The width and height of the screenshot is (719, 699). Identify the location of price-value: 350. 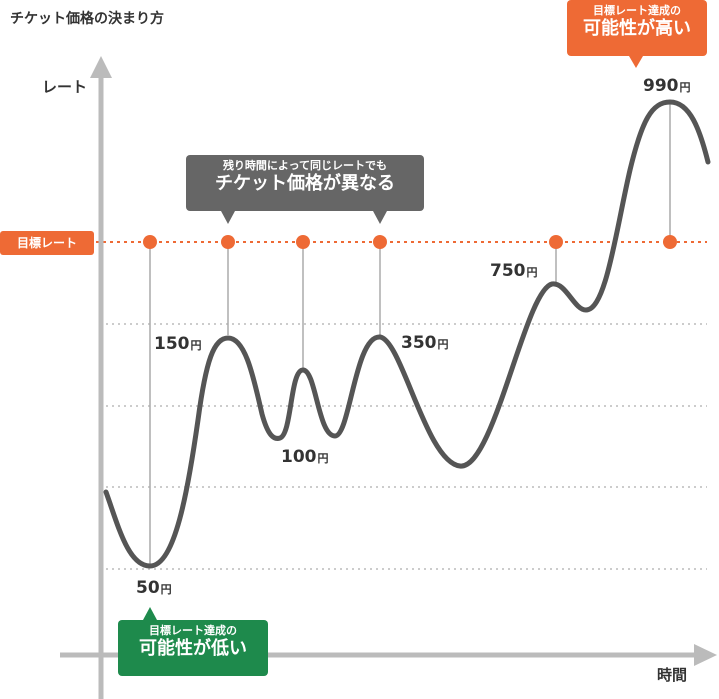
(419, 343).